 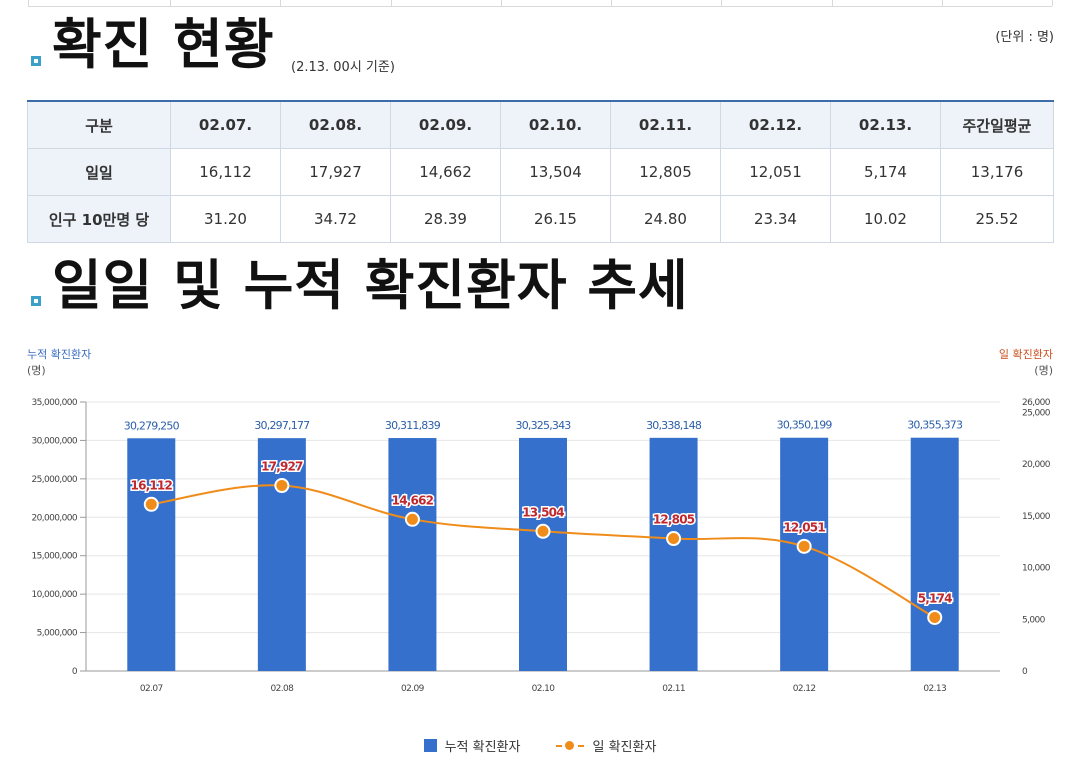 What do you see at coordinates (151, 689) in the screenshot?
I see `x-axis-tick-label: 02.07` at bounding box center [151, 689].